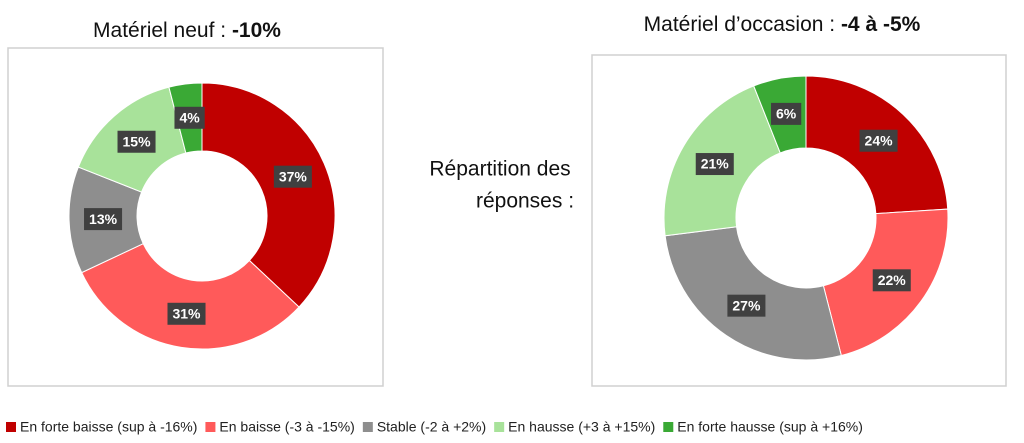 The image size is (1024, 443). I want to click on data-label: 13%, so click(103, 219).